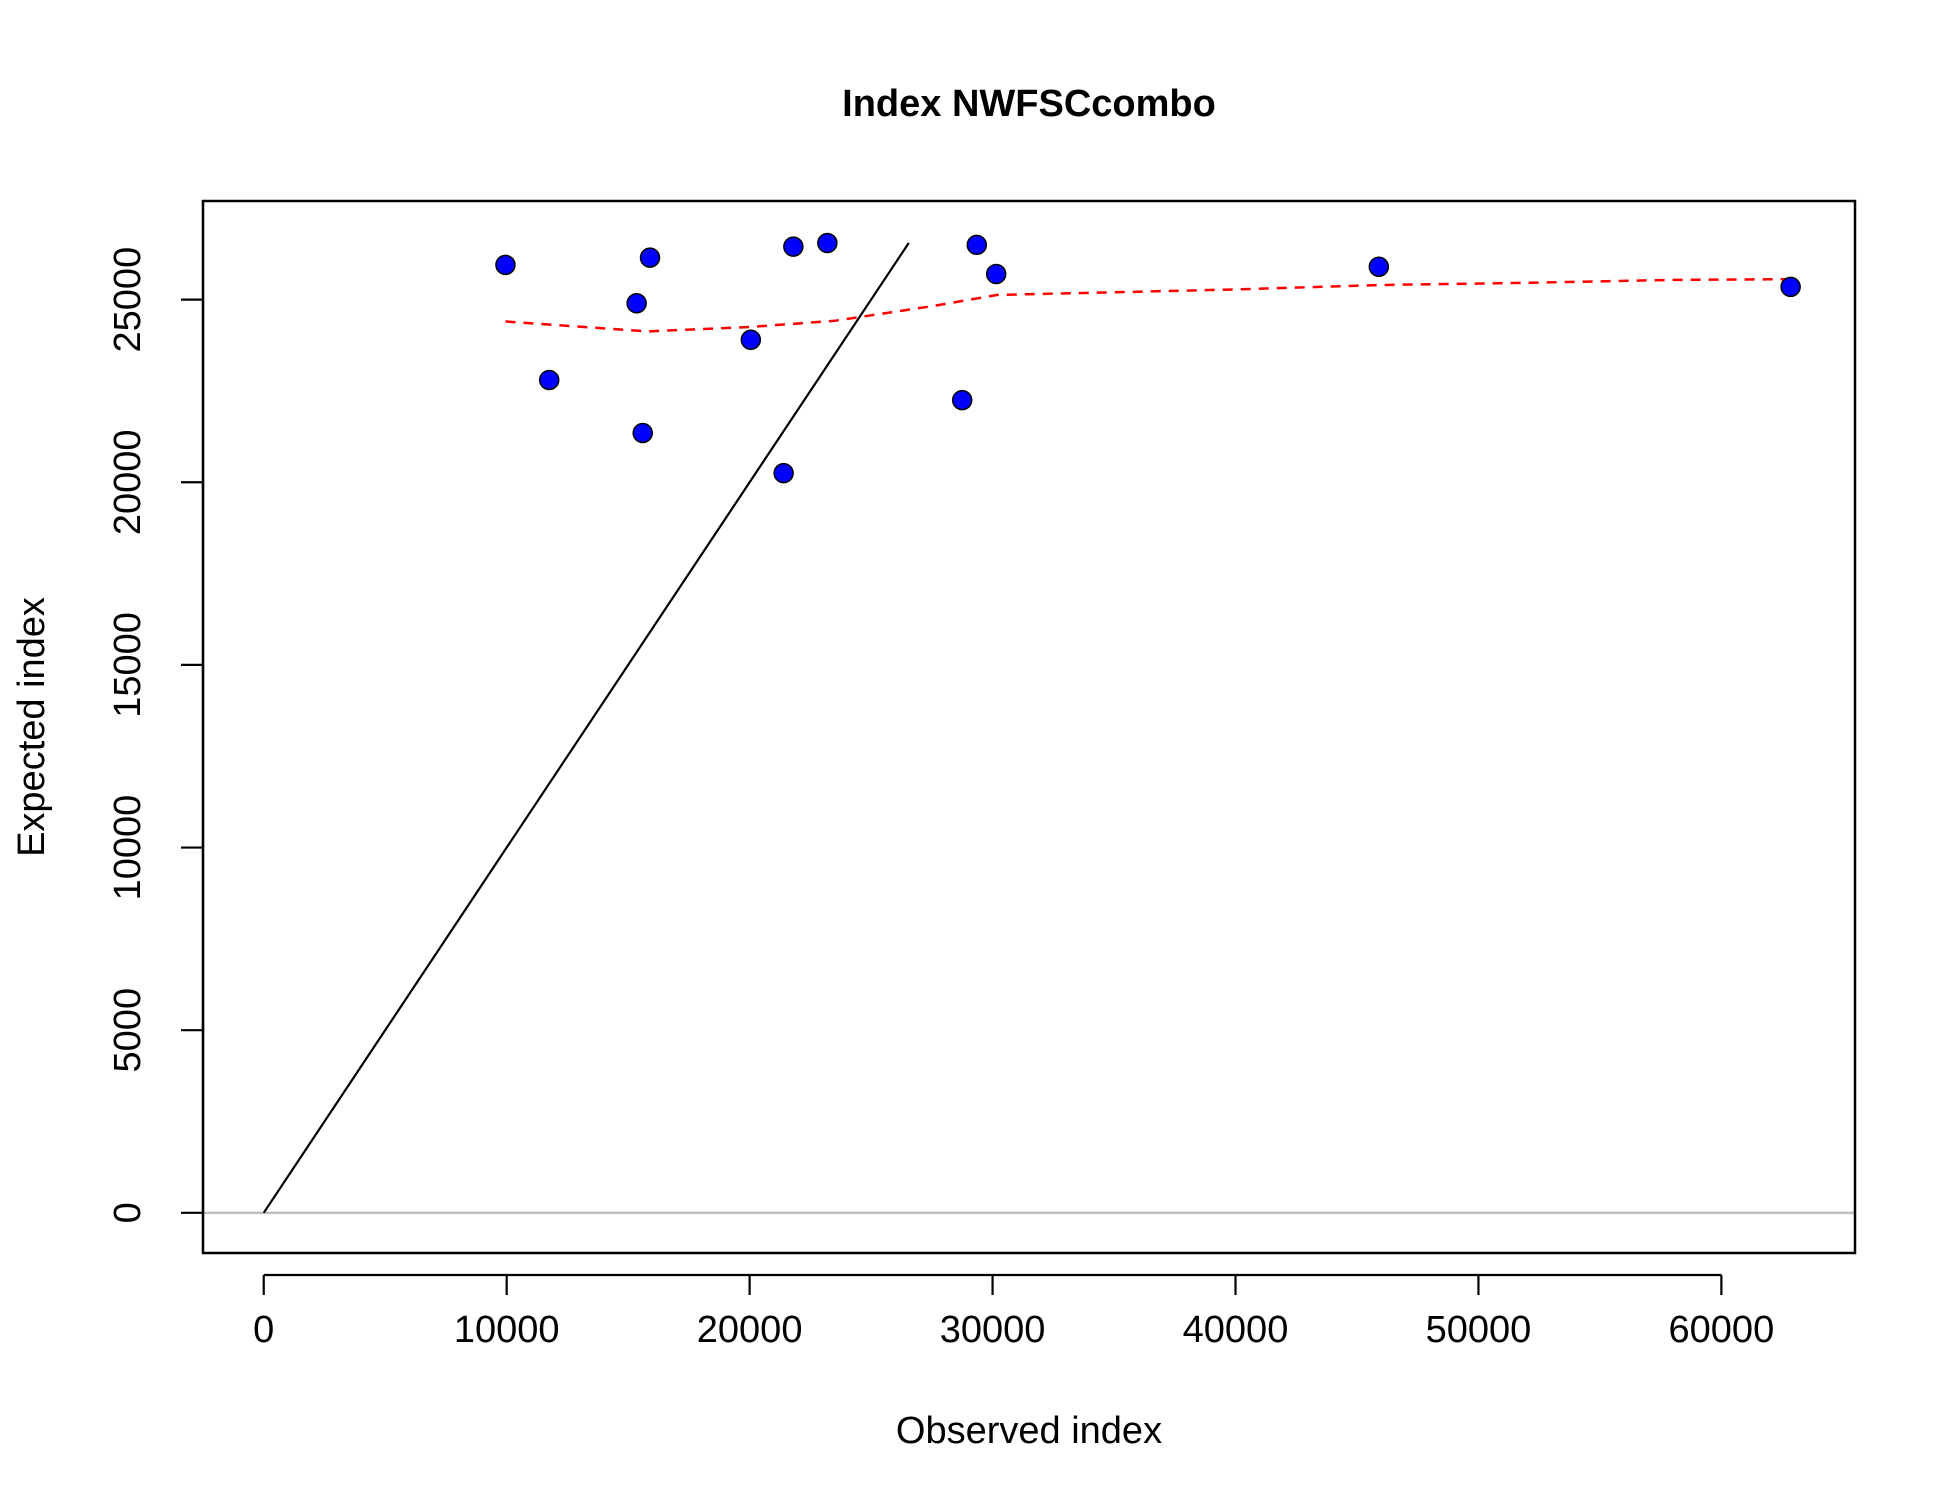 This screenshot has height=1500, width=1950. What do you see at coordinates (128, 482) in the screenshot?
I see `y-tick-label: 20000` at bounding box center [128, 482].